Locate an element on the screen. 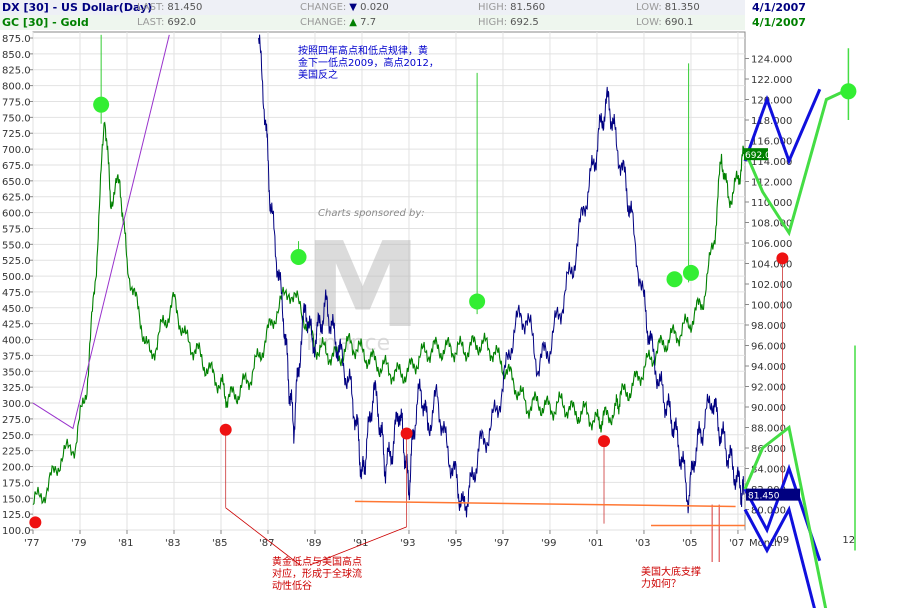 This screenshot has width=920, height=608. dx-low-label: LOW: is located at coordinates (649, 7).